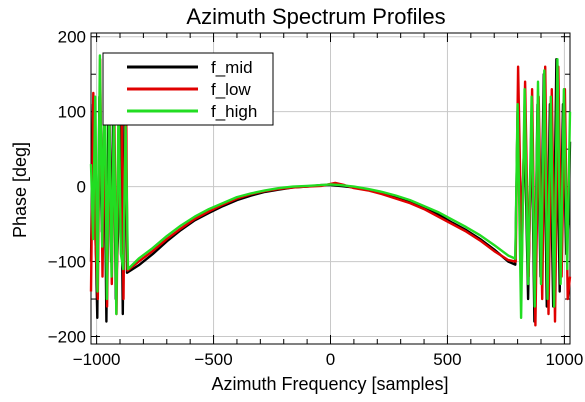 The height and width of the screenshot is (402, 585). I want to click on x-tick-label: −500, so click(213, 359).